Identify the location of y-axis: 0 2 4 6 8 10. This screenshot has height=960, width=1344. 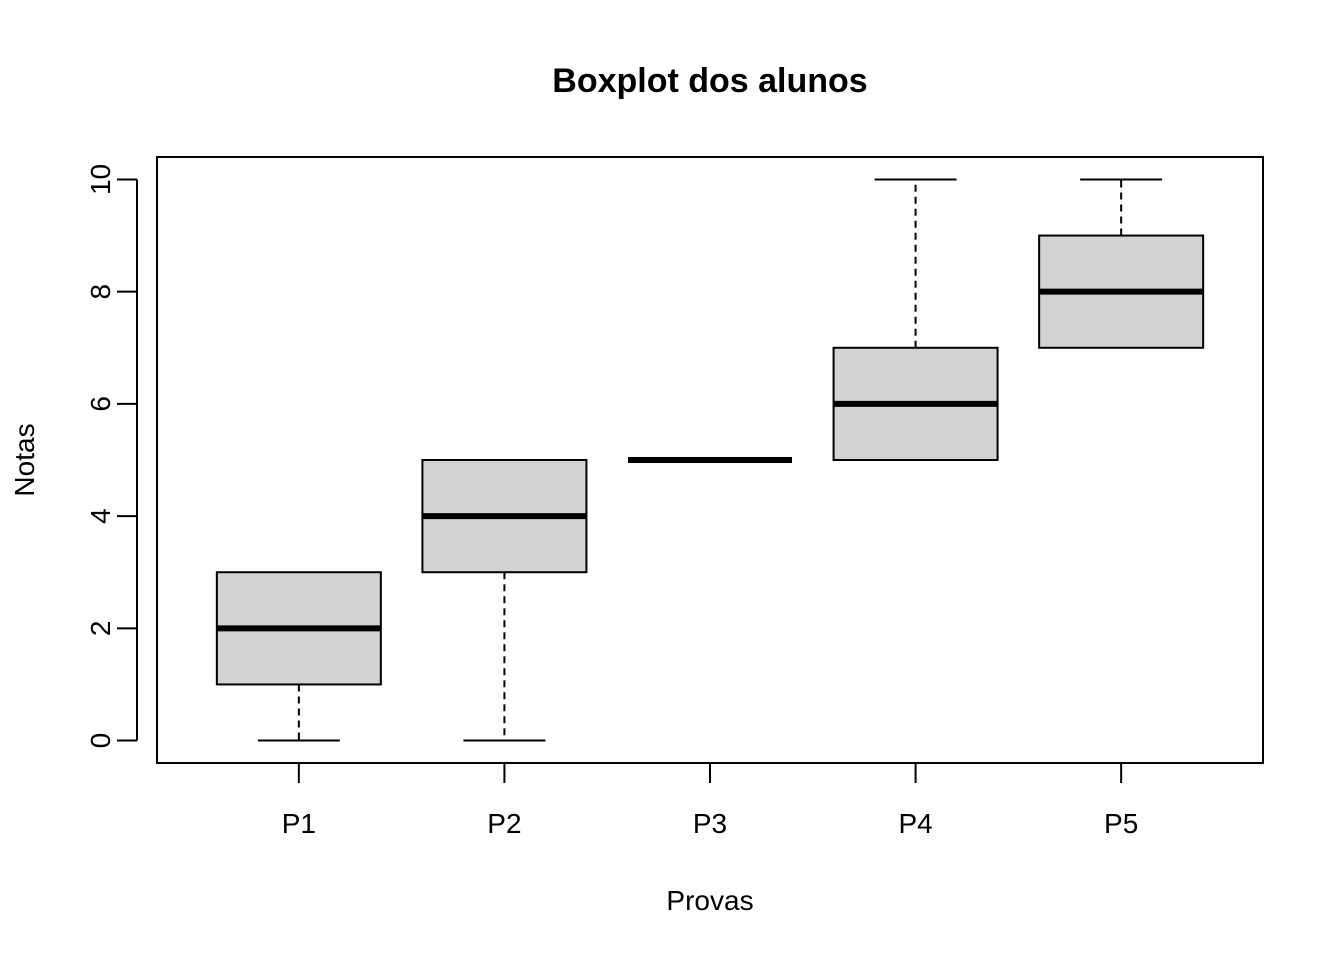
(111, 456).